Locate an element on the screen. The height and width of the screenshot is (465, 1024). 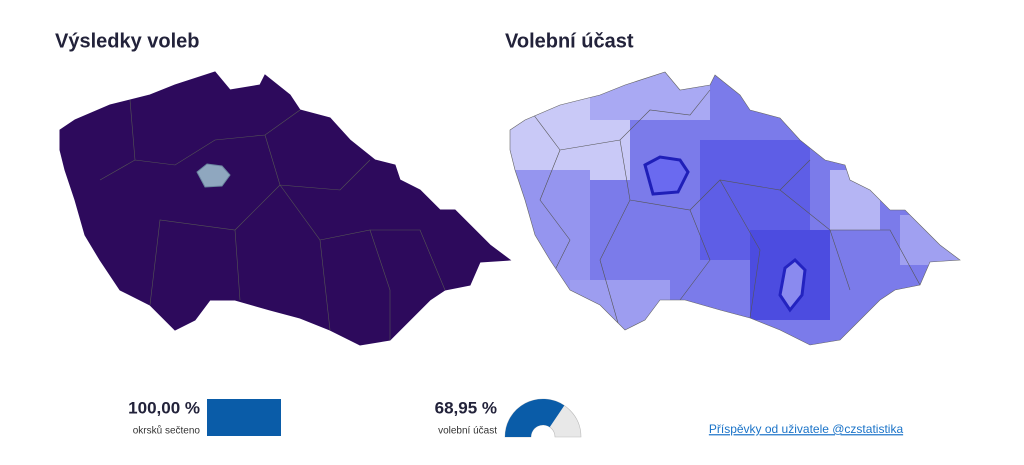
stat-caption: okrsků sečteno is located at coordinates (167, 431).